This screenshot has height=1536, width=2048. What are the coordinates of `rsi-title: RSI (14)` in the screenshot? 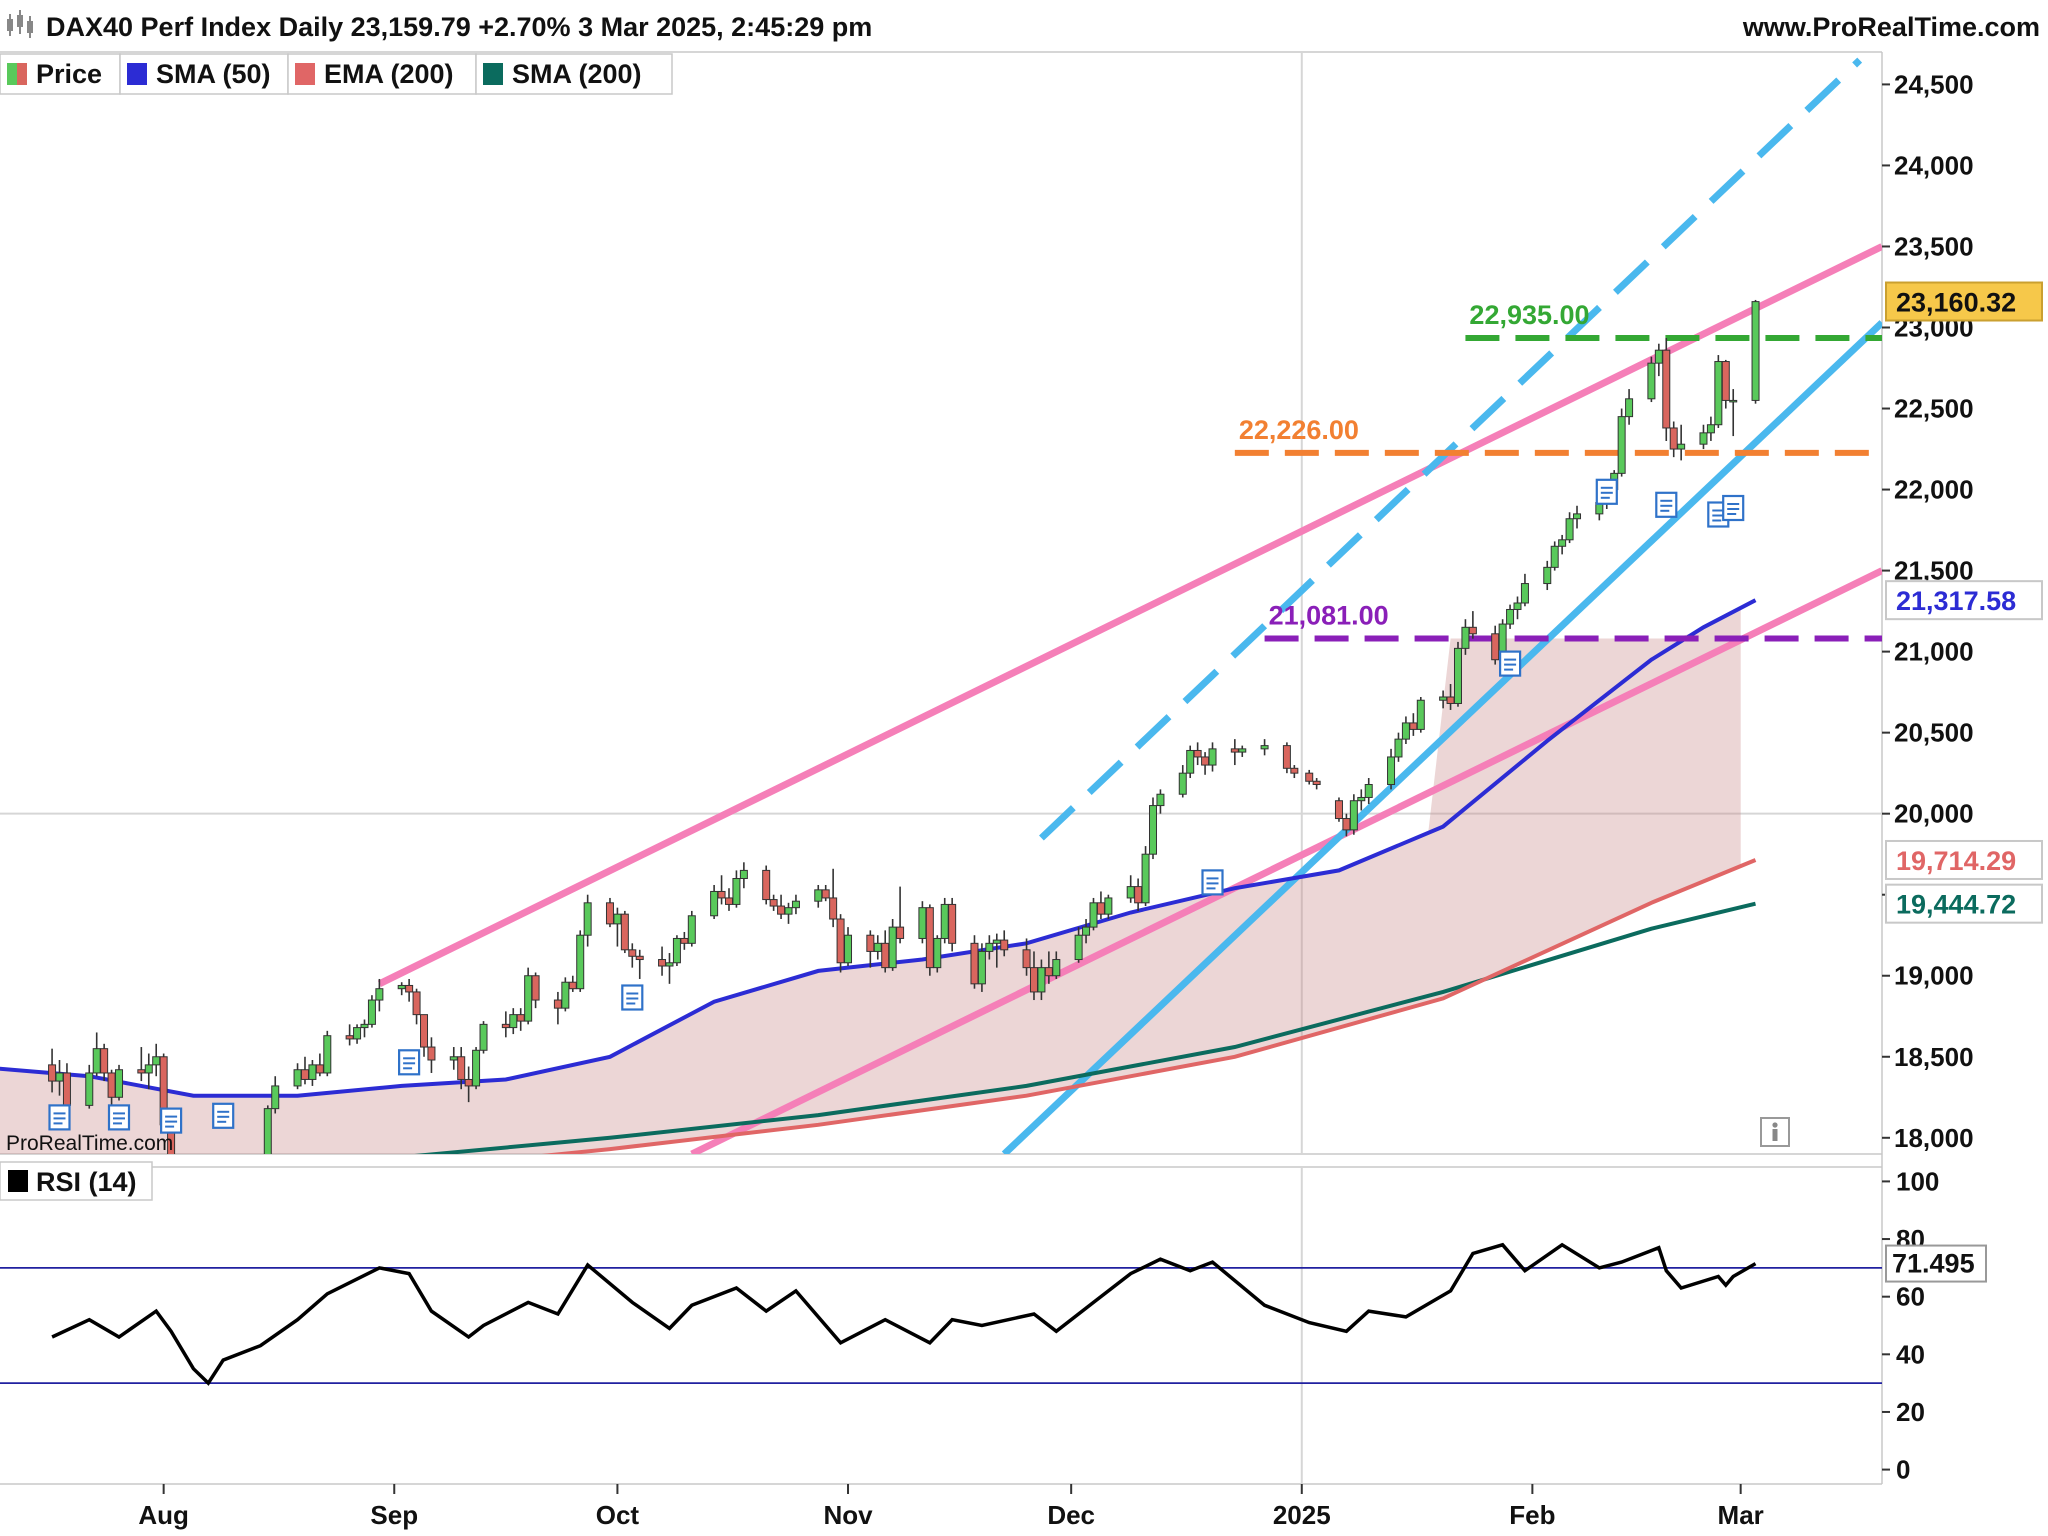 It's located at (86, 1182).